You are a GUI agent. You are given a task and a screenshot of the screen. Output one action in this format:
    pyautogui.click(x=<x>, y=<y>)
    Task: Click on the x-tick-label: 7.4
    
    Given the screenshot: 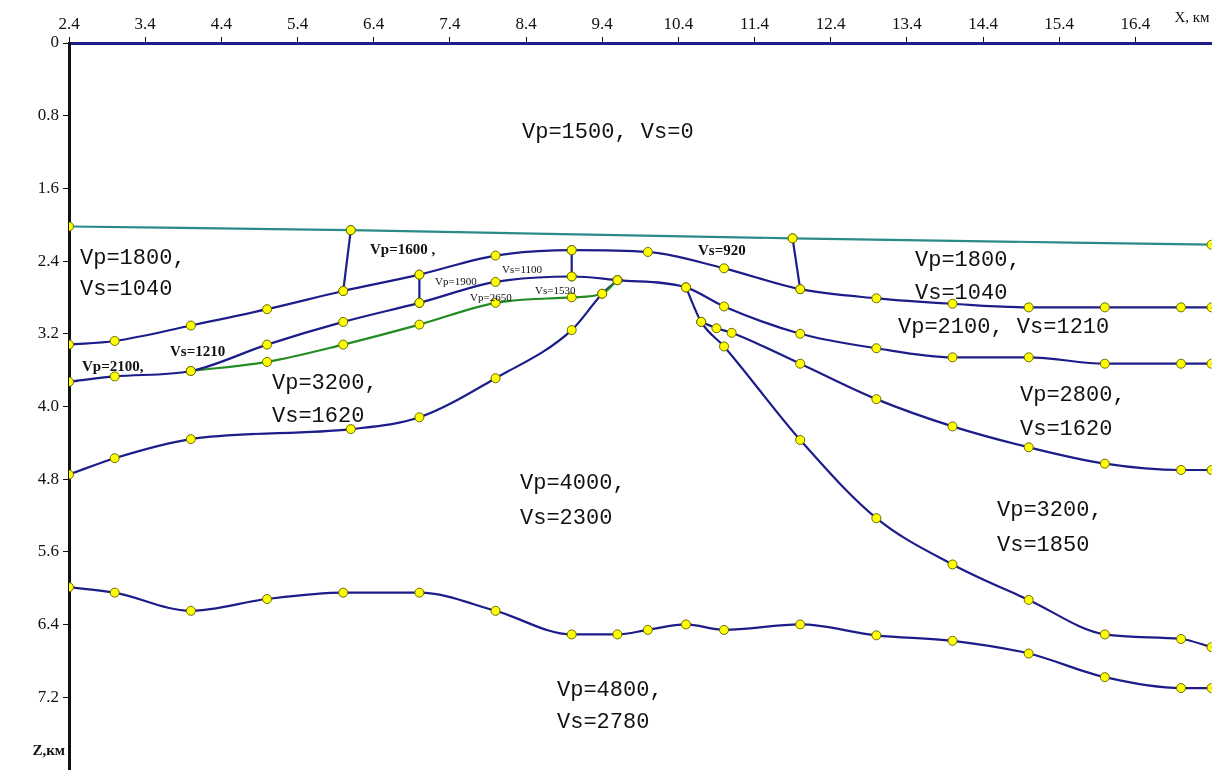 What is the action you would take?
    pyautogui.click(x=450, y=24)
    